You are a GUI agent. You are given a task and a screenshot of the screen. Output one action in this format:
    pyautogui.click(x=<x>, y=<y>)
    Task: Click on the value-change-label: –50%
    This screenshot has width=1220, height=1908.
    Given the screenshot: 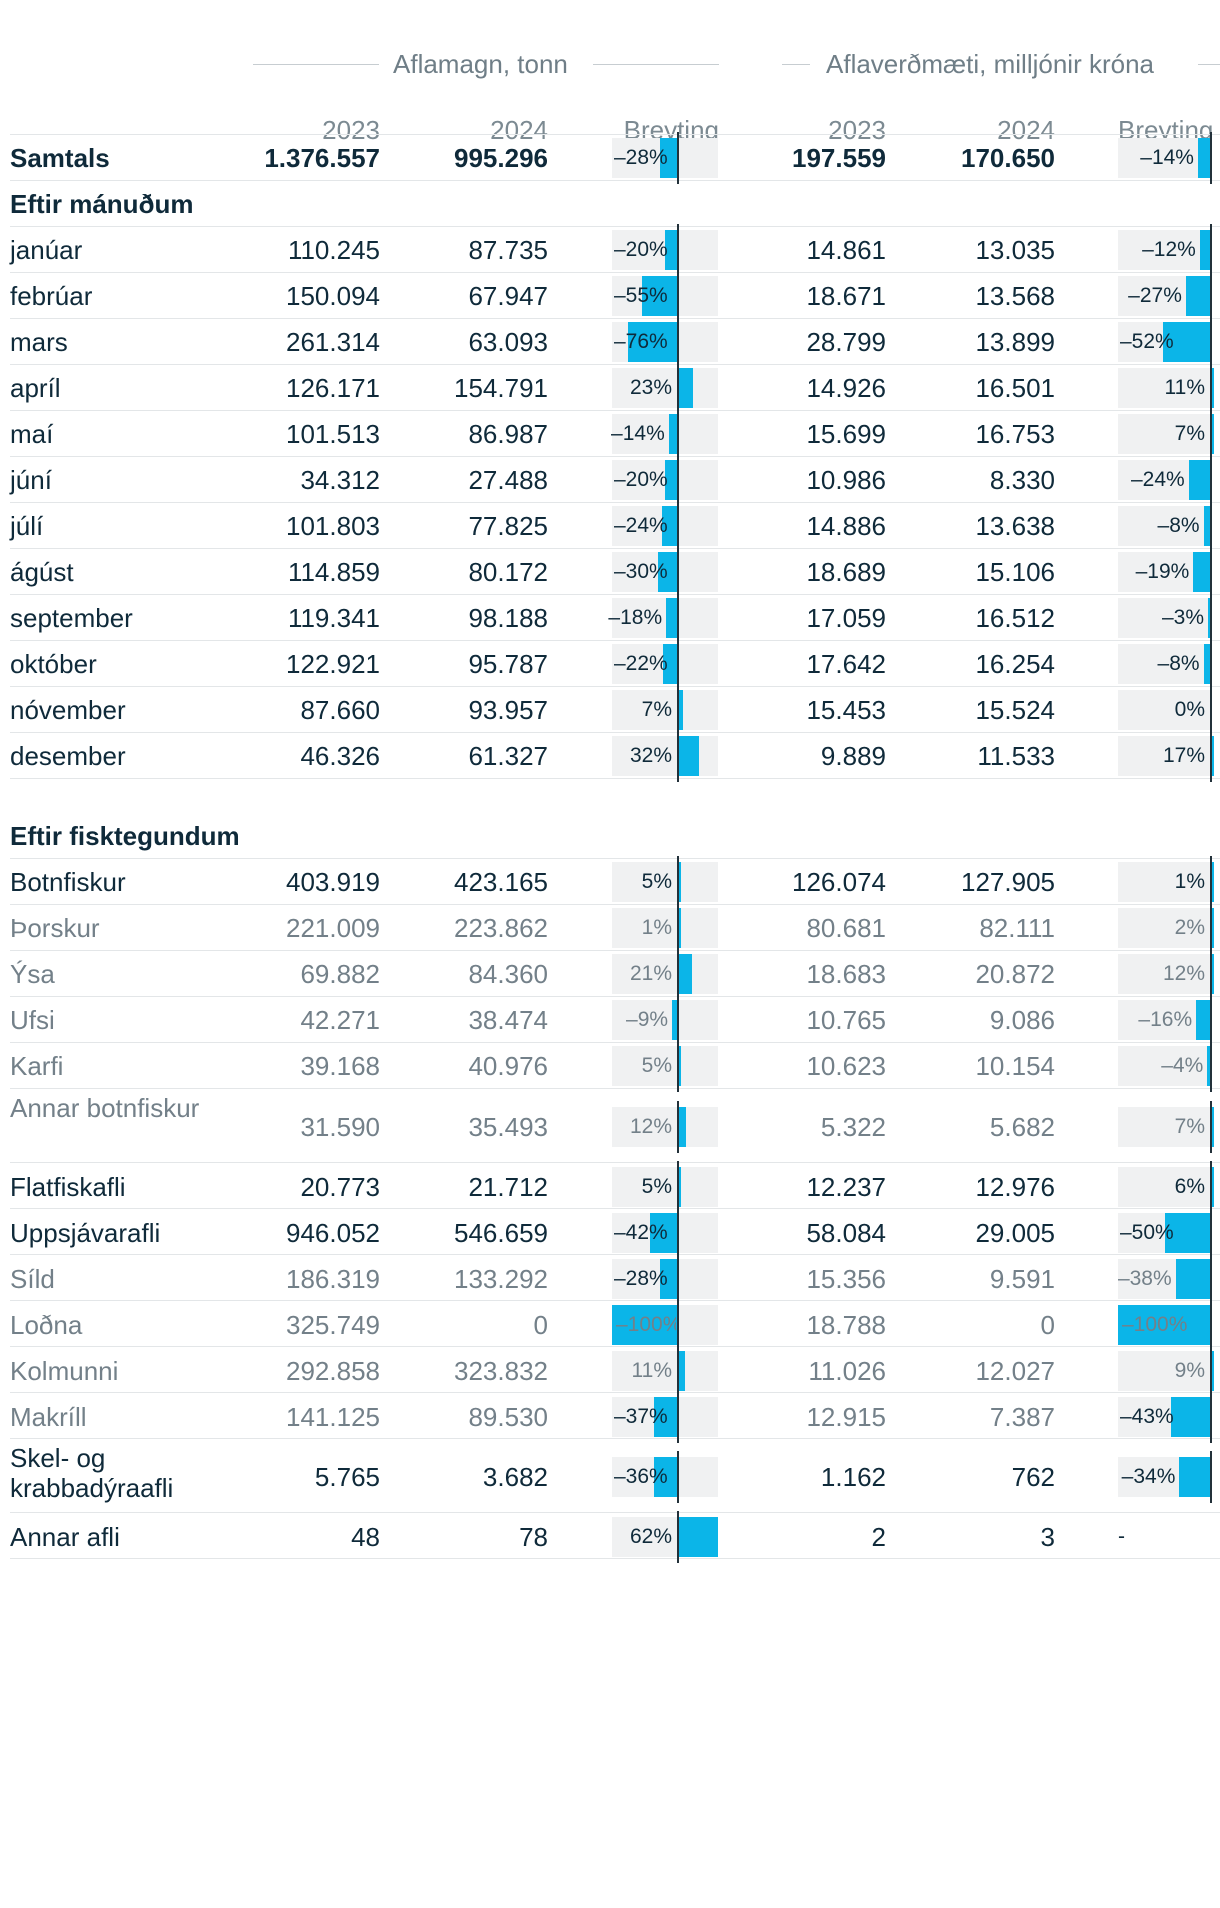 What is the action you would take?
    pyautogui.click(x=1147, y=1232)
    